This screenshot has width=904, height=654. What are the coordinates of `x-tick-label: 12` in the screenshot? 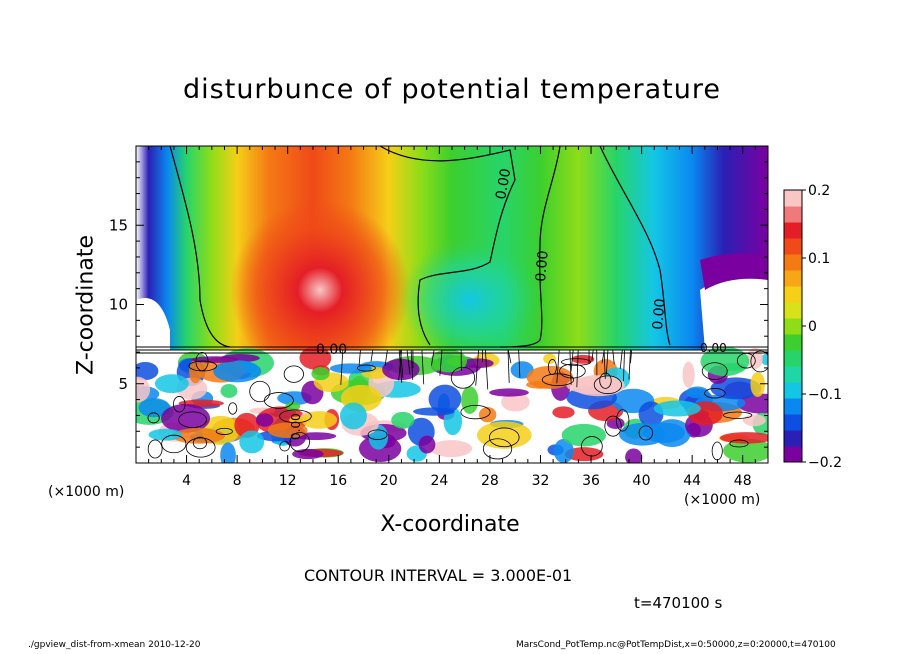 It's located at (288, 481).